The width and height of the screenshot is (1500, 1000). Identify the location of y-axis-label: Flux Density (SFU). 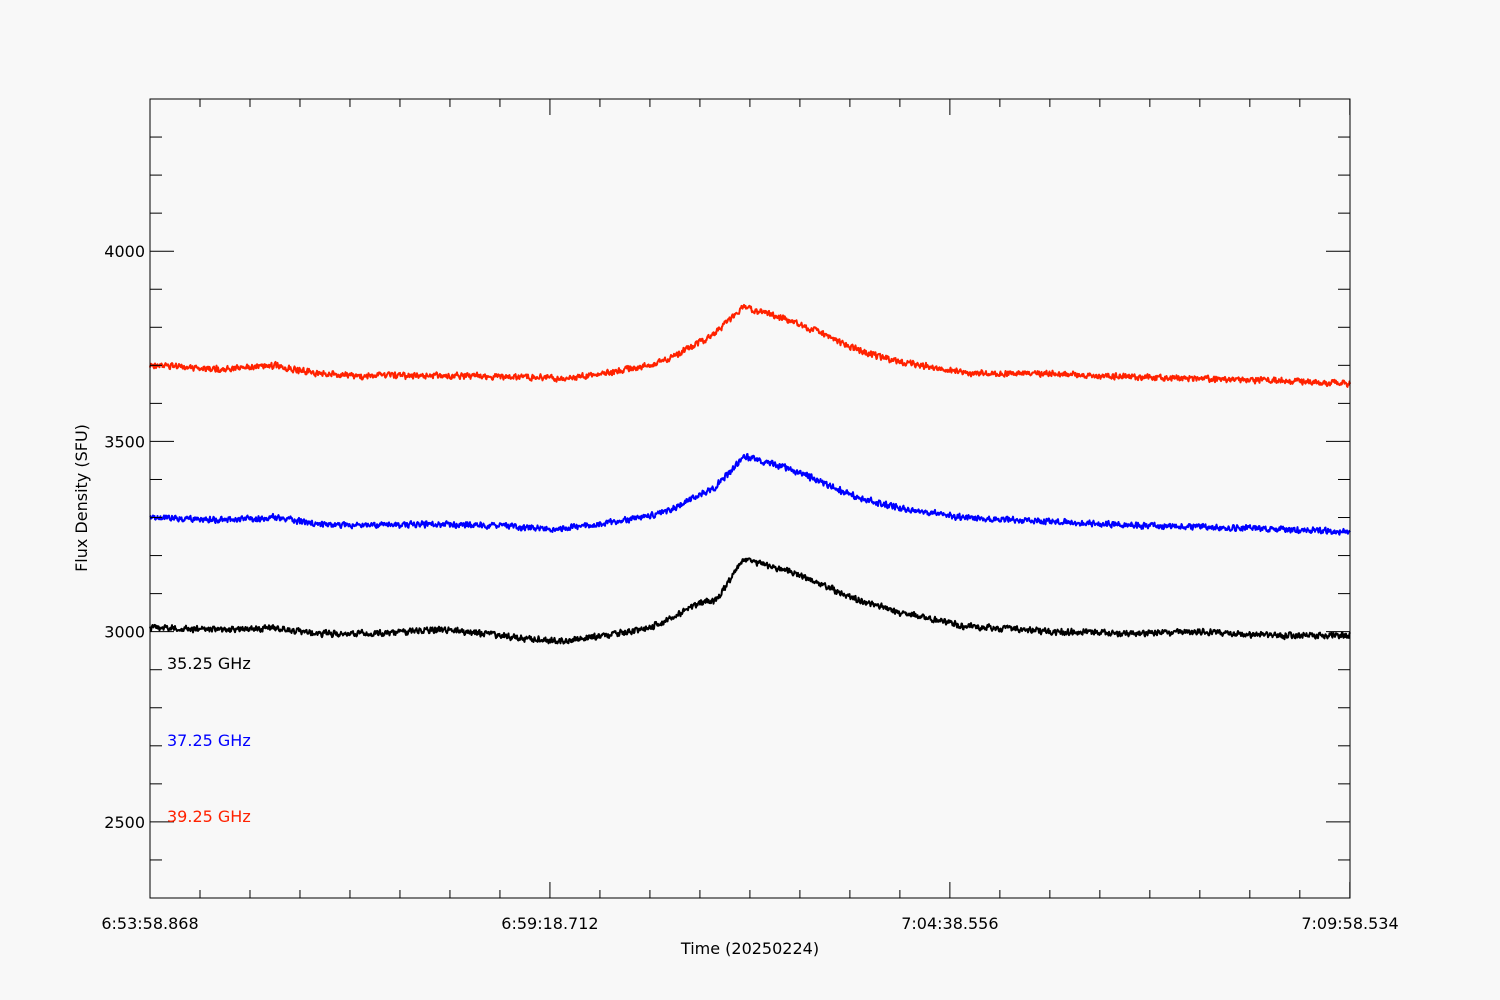
(81, 498).